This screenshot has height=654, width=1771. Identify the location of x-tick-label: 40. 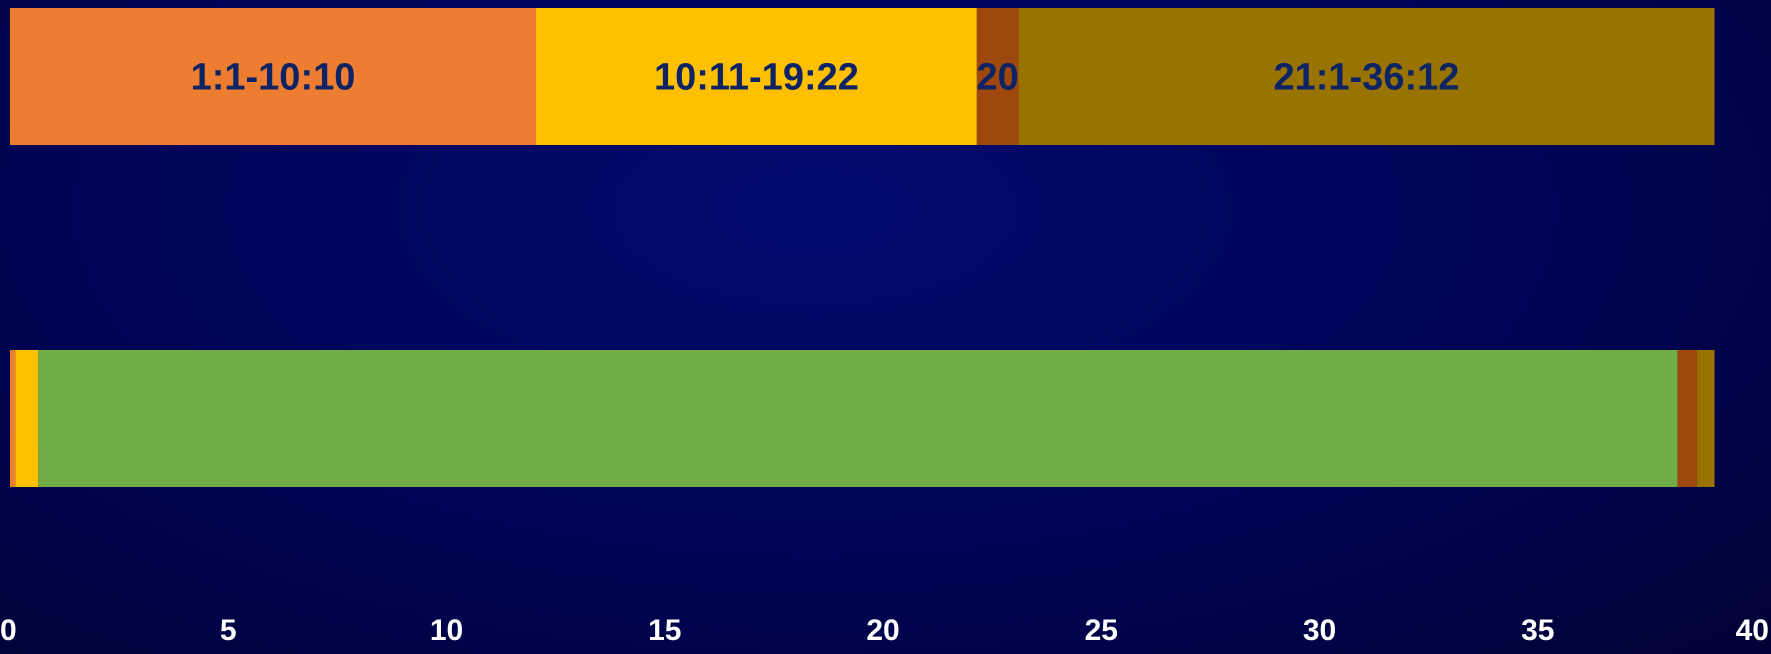
(1752, 630).